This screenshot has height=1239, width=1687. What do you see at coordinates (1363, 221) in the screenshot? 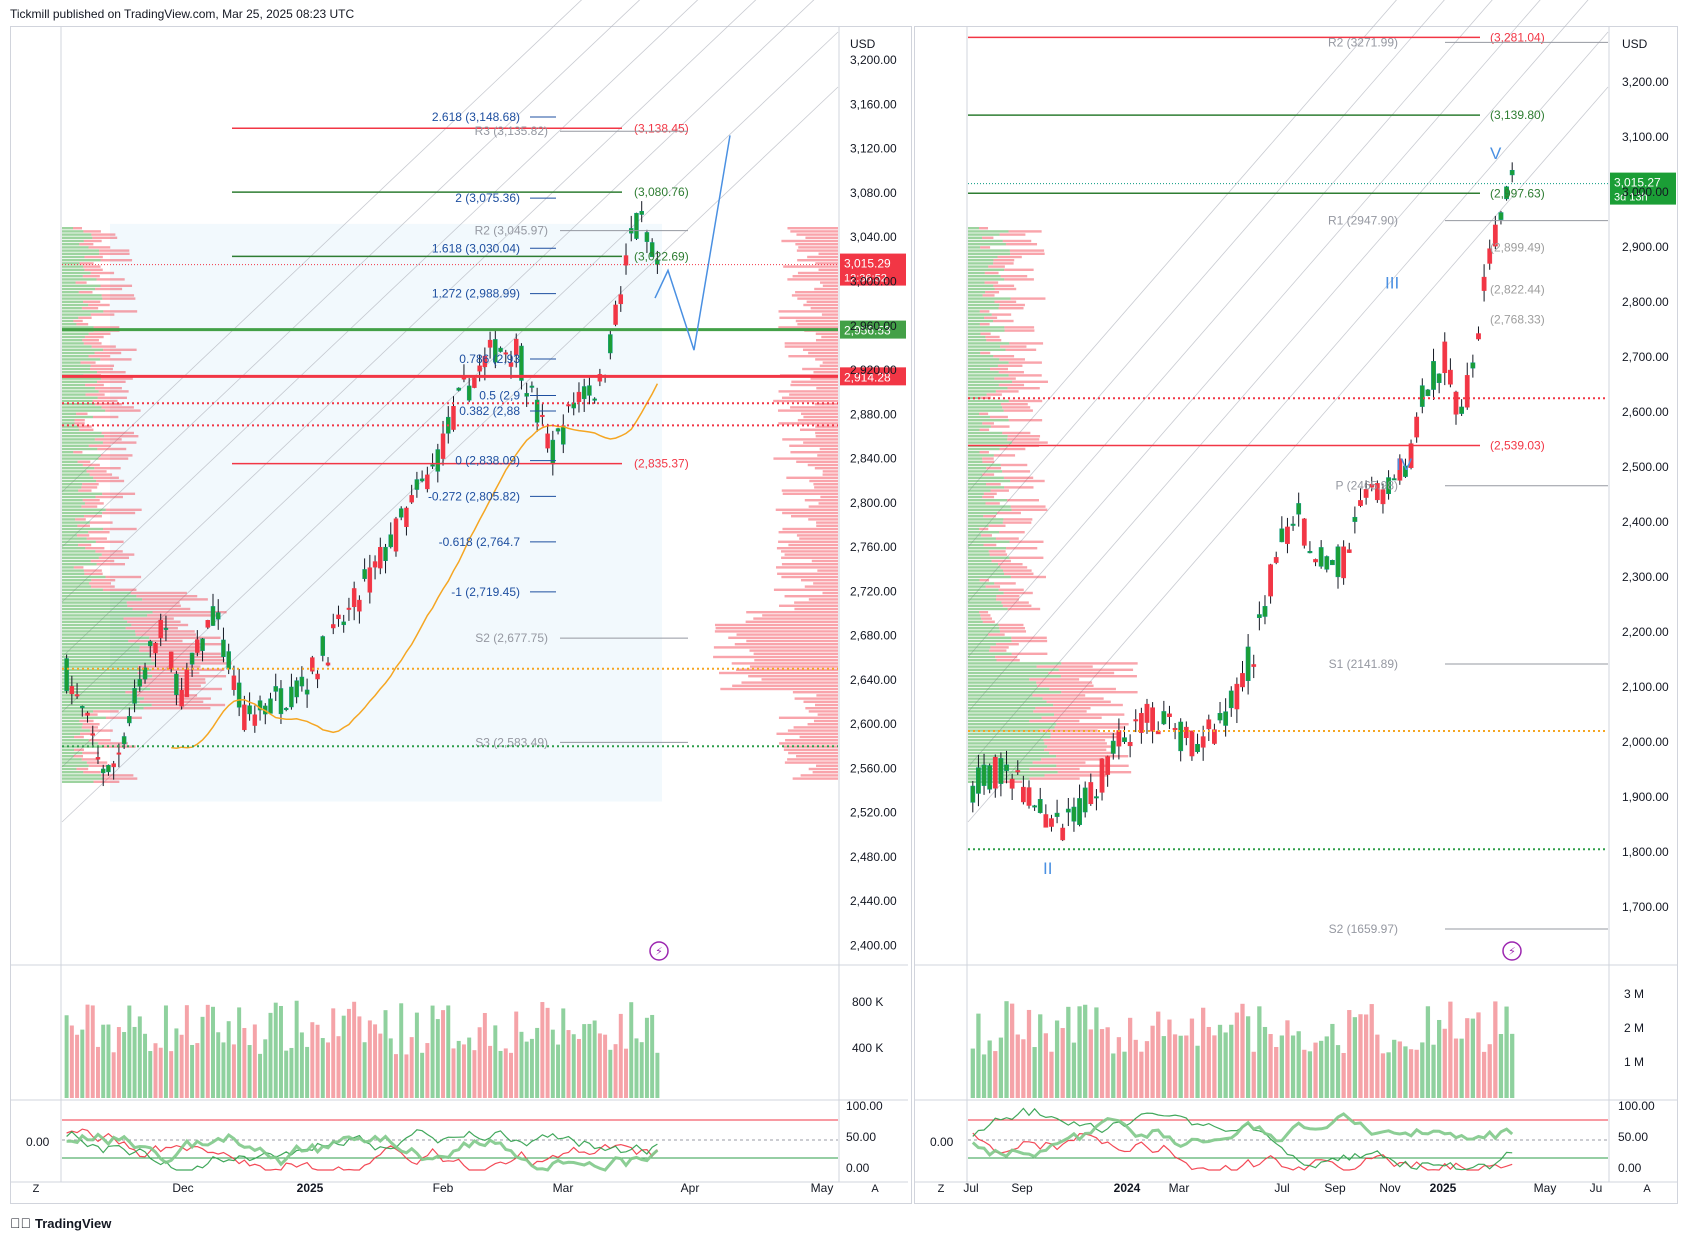
I see `pivot-label: R1 (2947.90)` at bounding box center [1363, 221].